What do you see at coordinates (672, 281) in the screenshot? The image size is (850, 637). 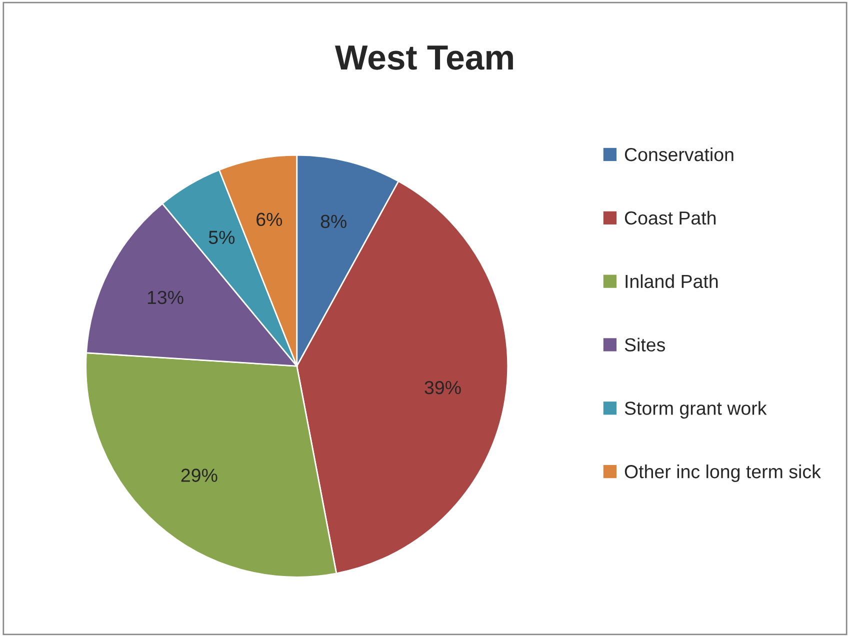 I see `legend-label: Inland Path` at bounding box center [672, 281].